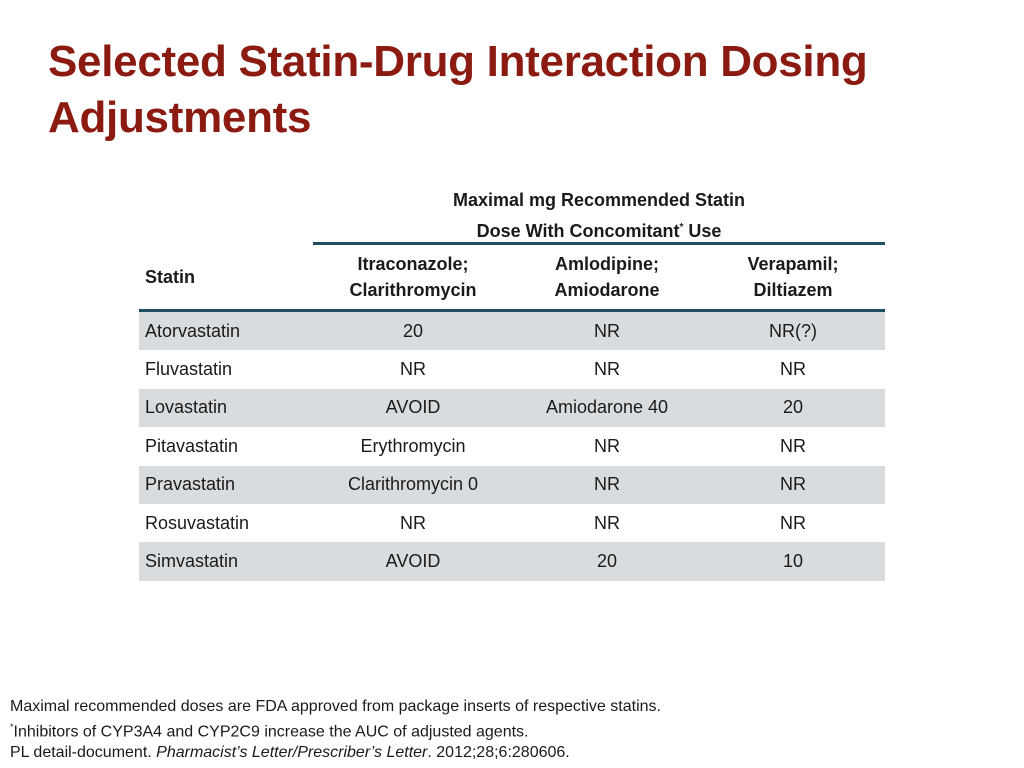 This screenshot has width=1024, height=768. Describe the element at coordinates (512, 369) in the screenshot. I see `table-row: Fluvastatin NR NR NR` at that location.